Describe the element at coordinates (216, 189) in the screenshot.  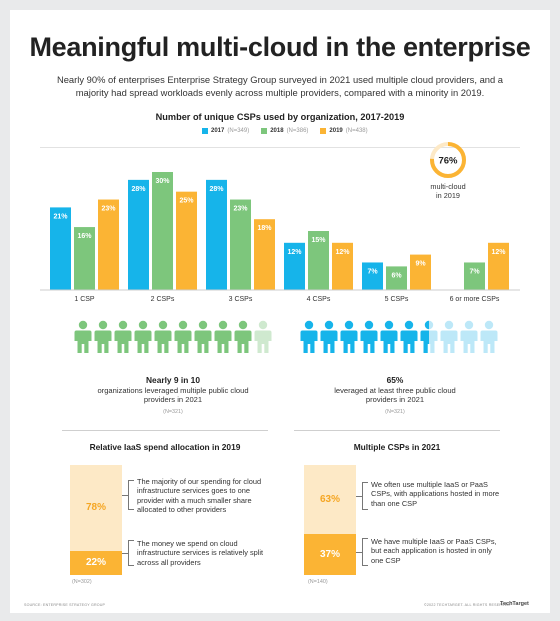
I see `bar-label-2017-2: 28%` at that location.